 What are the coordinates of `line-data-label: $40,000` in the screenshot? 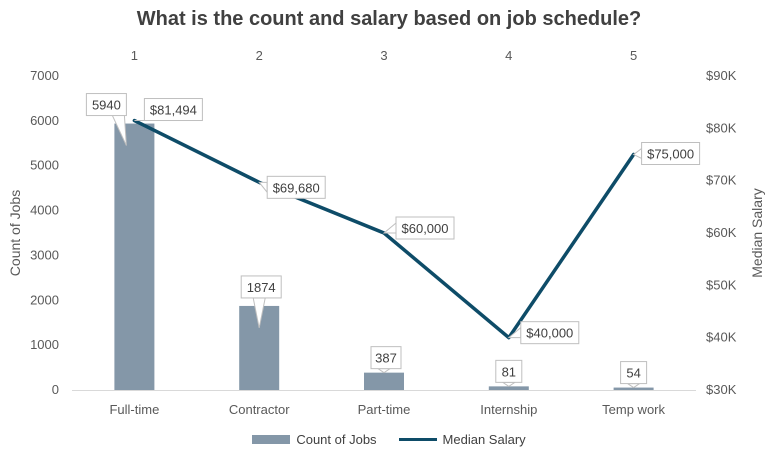 It's located at (549, 333).